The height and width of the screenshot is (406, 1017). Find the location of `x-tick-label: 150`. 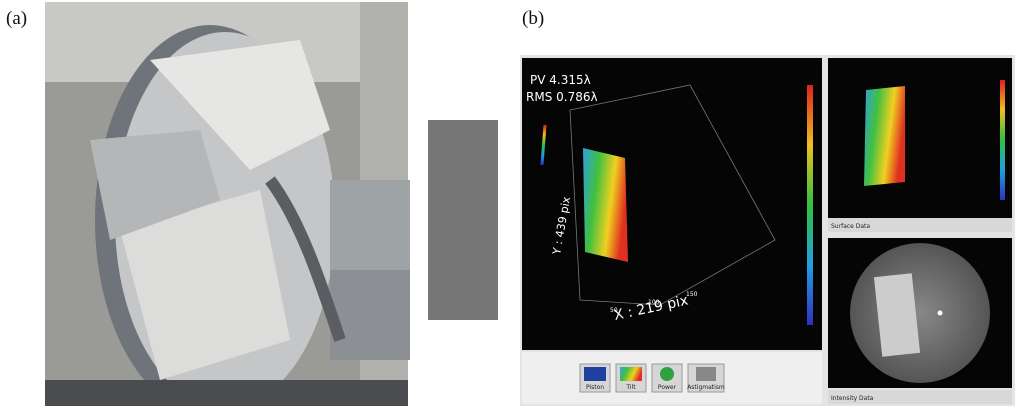

x-tick-label: 150 is located at coordinates (692, 294).